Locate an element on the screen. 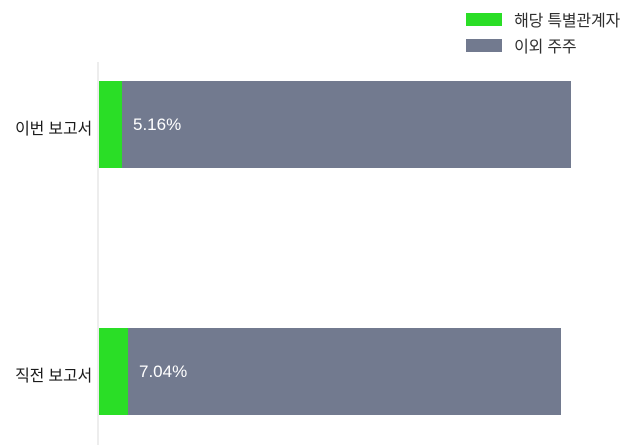 The width and height of the screenshot is (628, 445). bar-row-previous-report: 7.04% is located at coordinates (330, 371).